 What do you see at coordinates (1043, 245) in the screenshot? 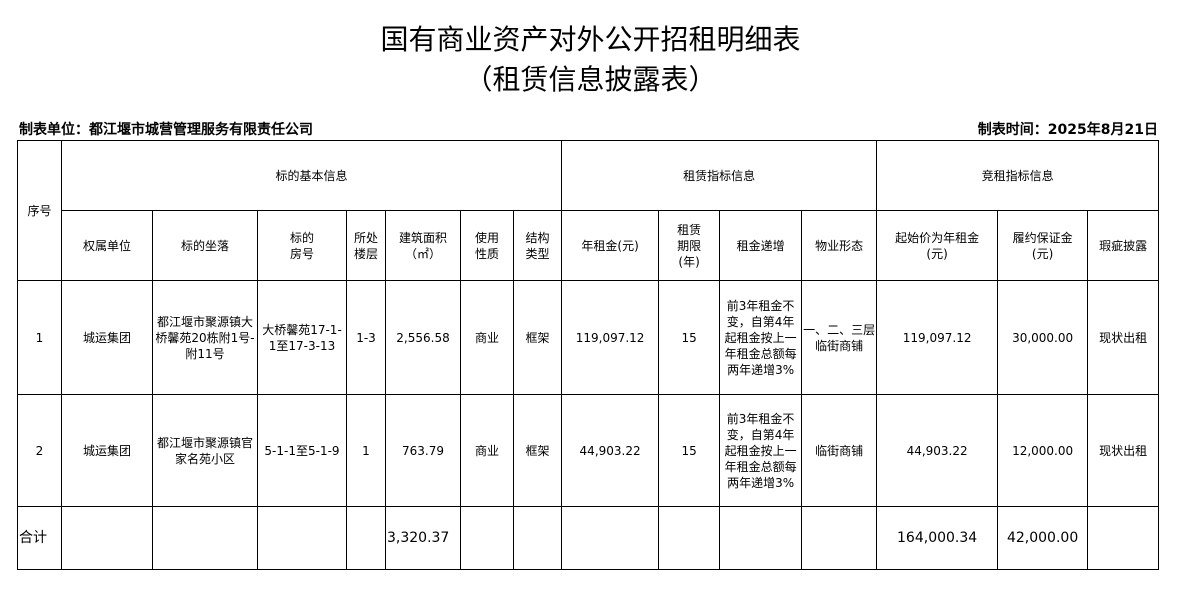
I see `column-header: 履约保证金 (元)` at bounding box center [1043, 245].